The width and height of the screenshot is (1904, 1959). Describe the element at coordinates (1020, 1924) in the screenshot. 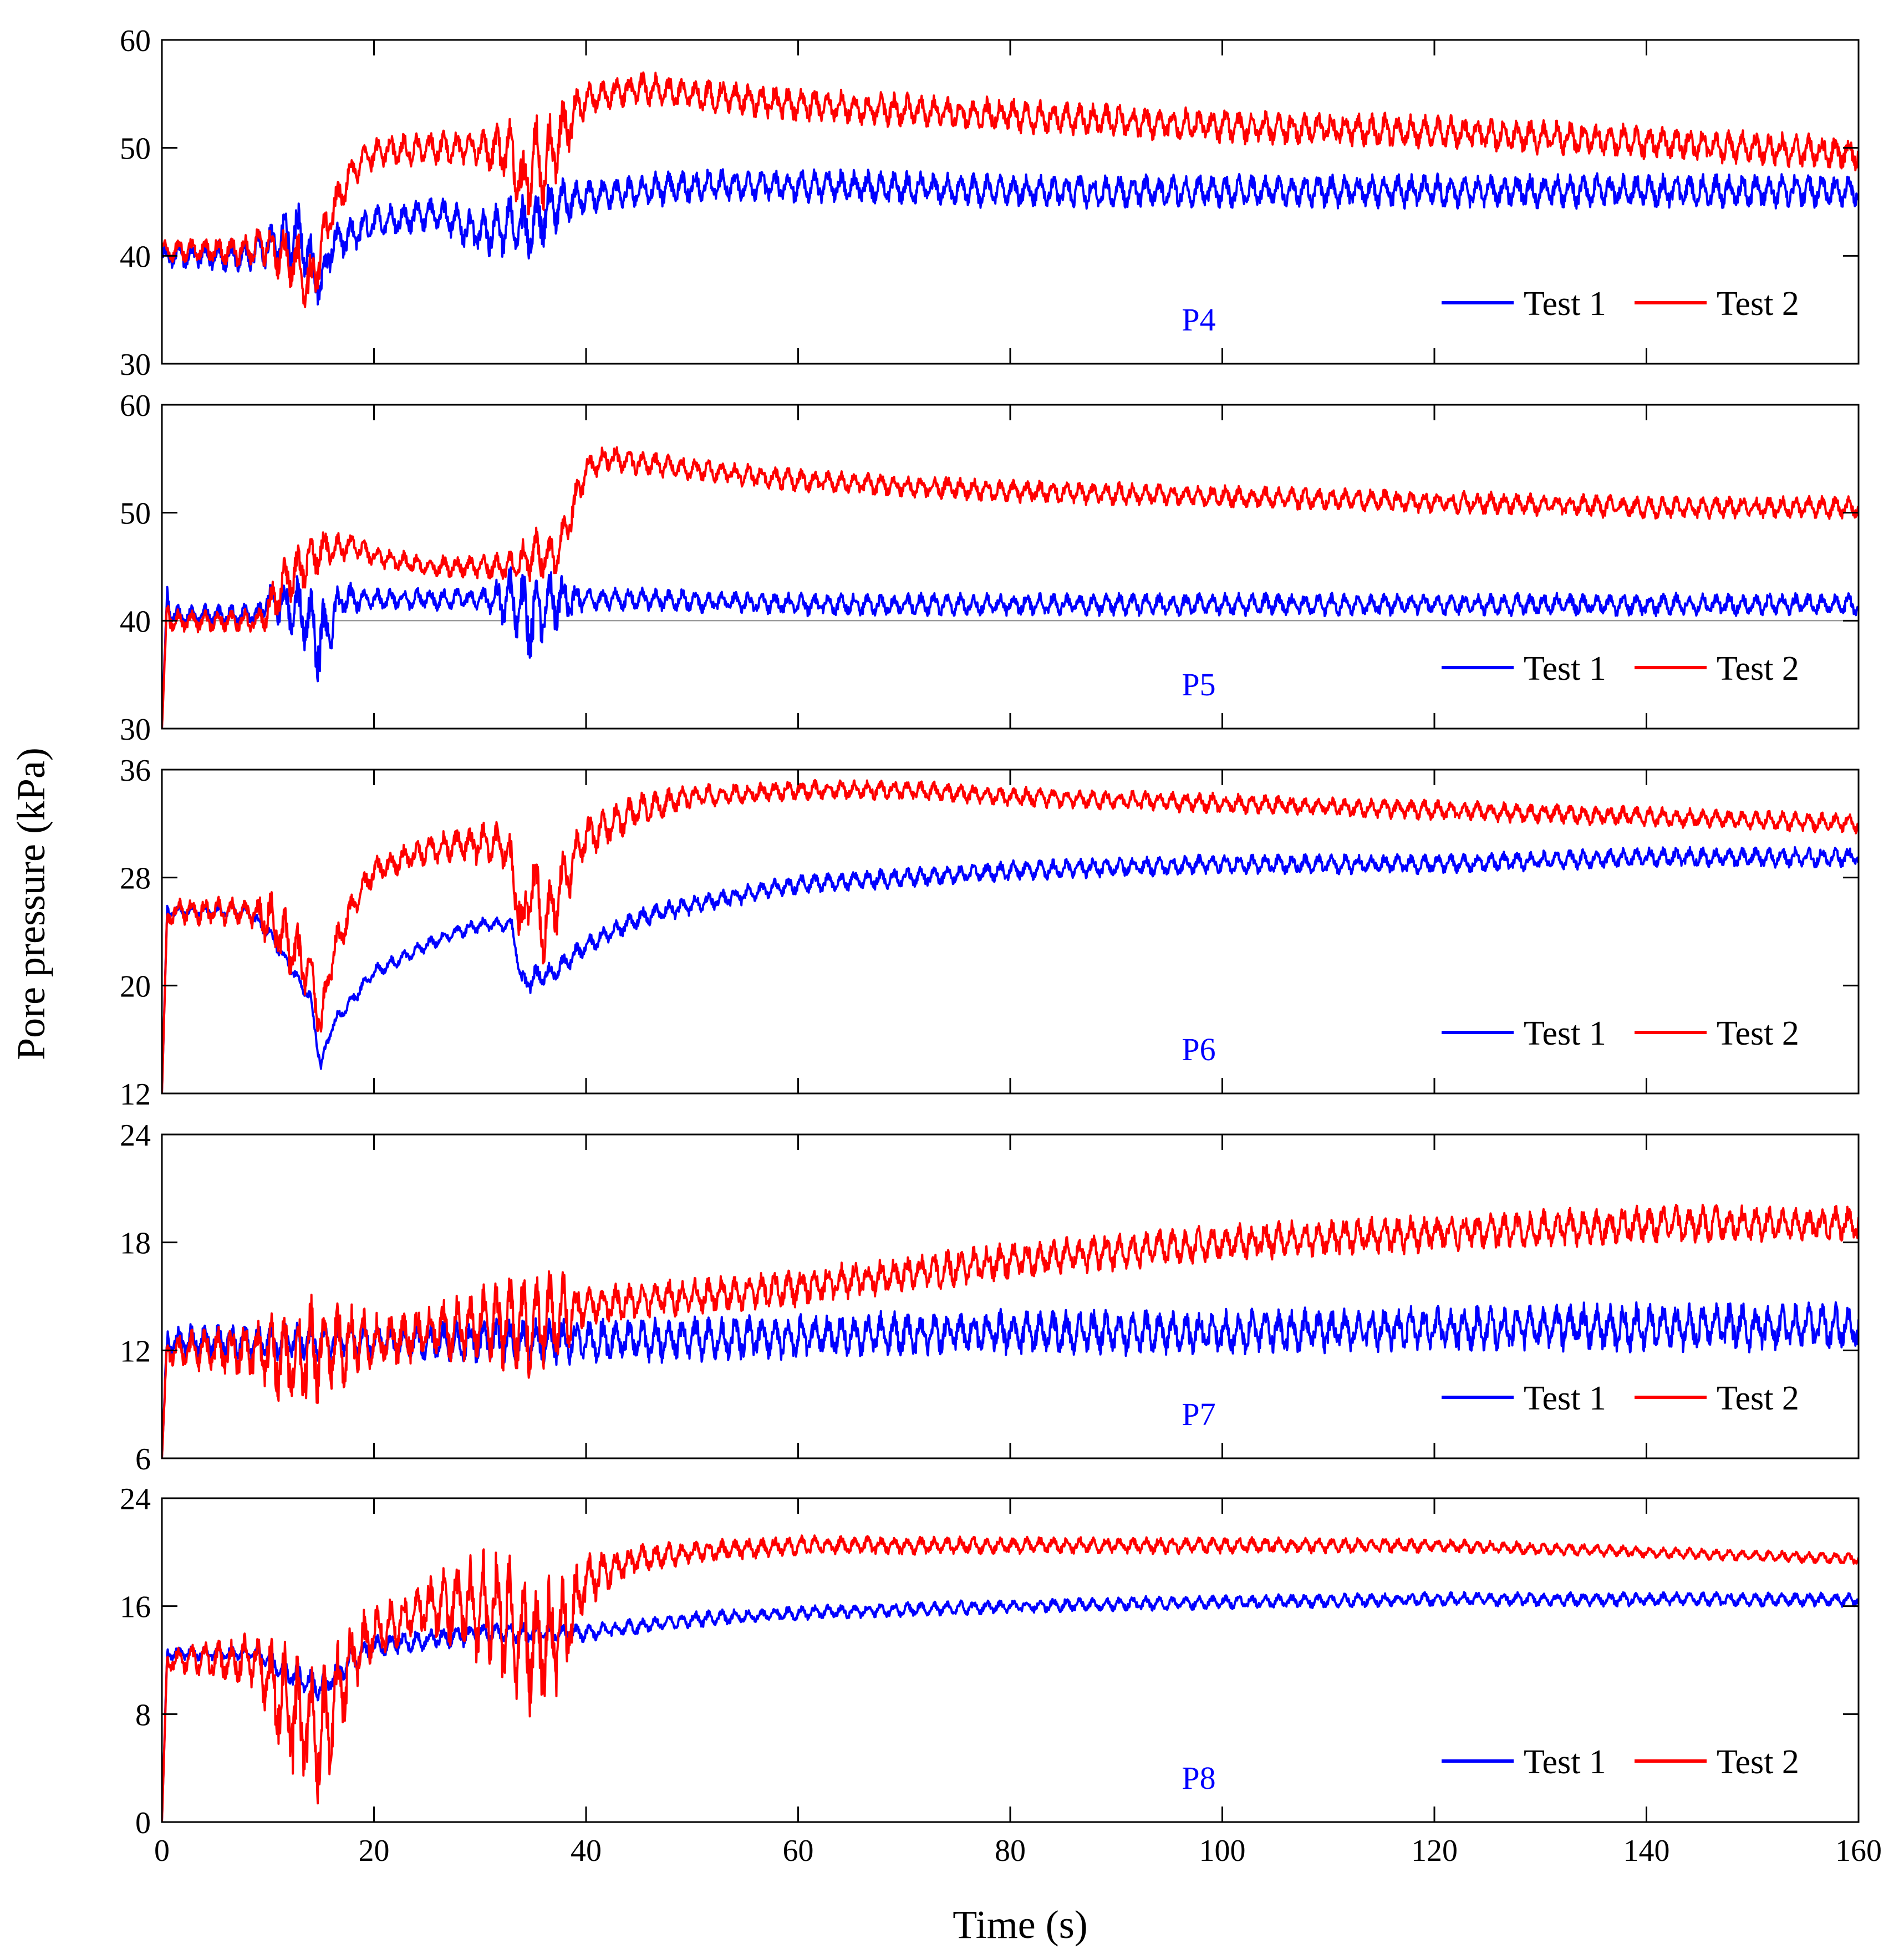

I see `x-axis-title: Time (s)` at that location.